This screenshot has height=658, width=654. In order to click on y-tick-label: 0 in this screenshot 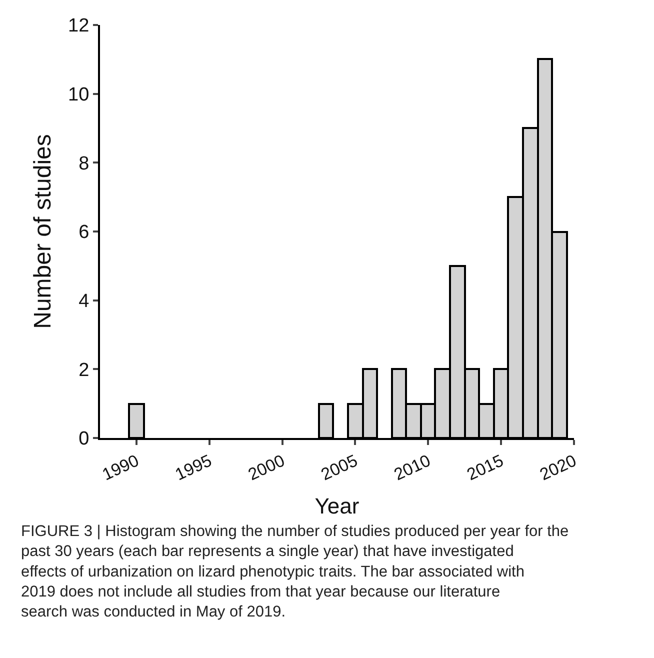, I will do `click(84, 439)`.